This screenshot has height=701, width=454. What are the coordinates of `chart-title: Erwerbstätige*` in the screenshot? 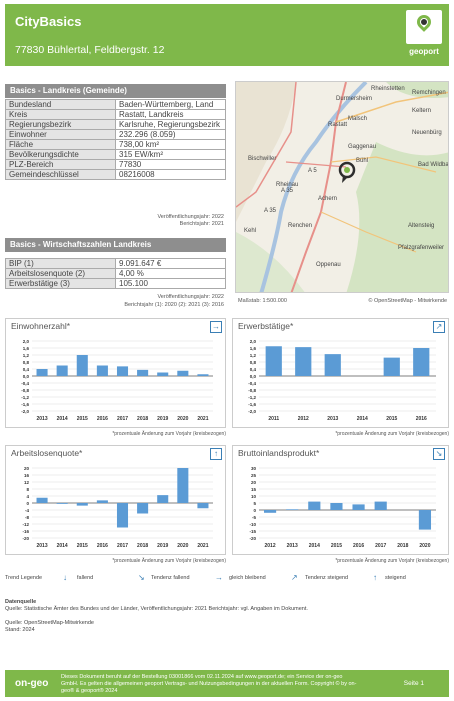 It's located at (266, 326).